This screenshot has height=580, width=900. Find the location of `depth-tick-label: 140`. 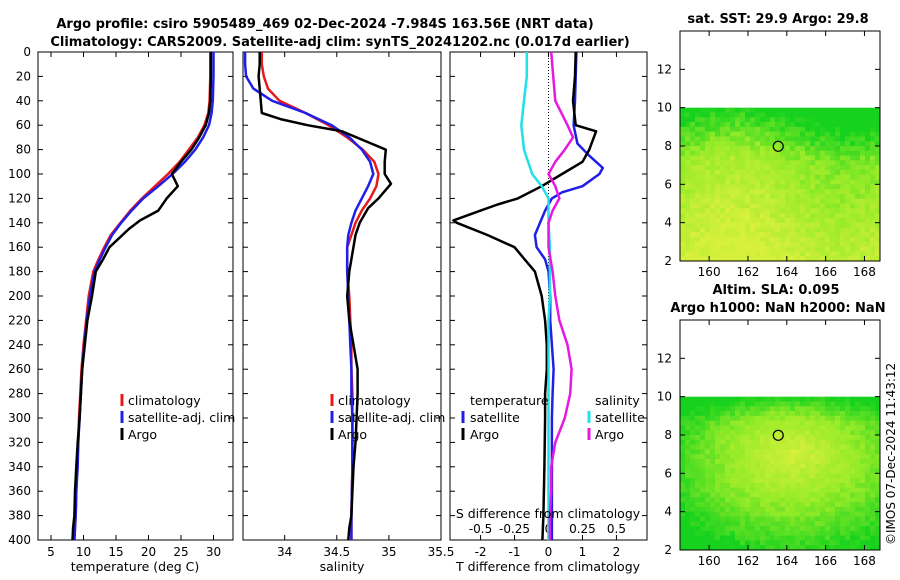

depth-tick-label: 140 is located at coordinates (19, 223).